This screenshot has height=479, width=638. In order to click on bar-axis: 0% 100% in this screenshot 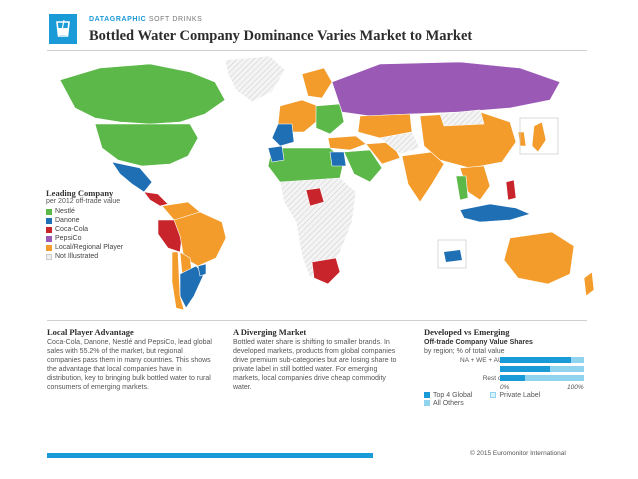, I will do `click(504, 387)`.